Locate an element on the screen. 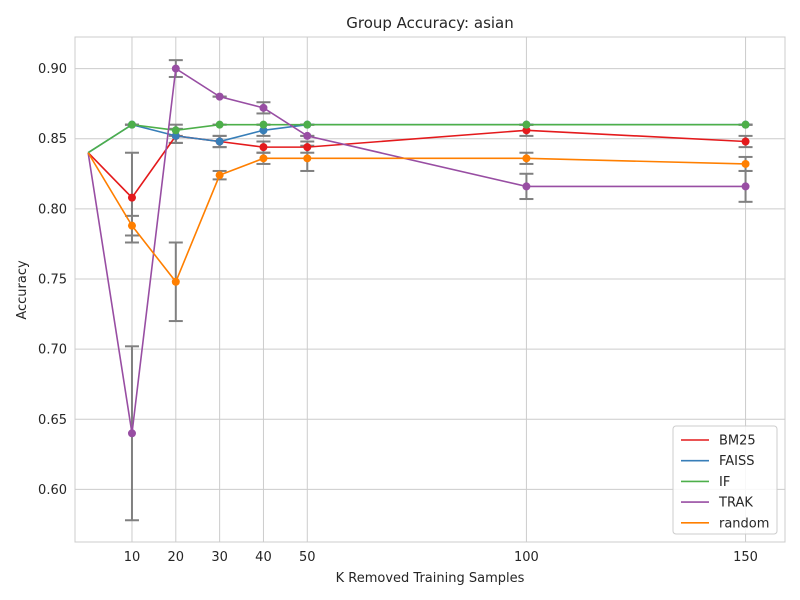 Image resolution: width=800 pixels, height=600 pixels. series-line-BM25 is located at coordinates (416, 164).